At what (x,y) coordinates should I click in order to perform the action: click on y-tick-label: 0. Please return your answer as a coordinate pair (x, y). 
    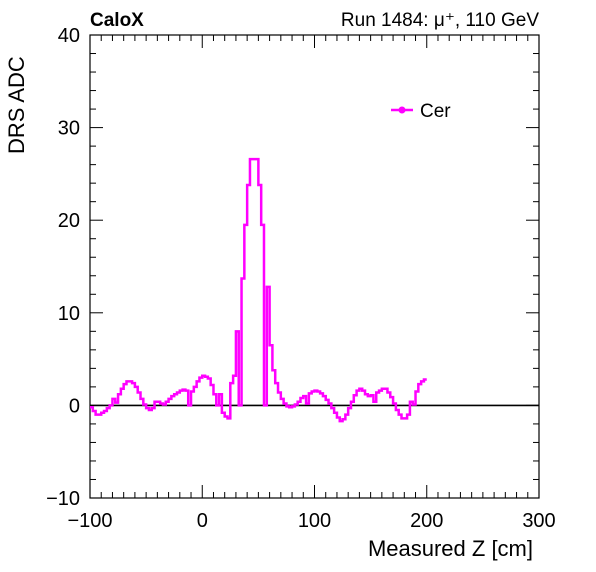
    Looking at the image, I should click on (74, 406).